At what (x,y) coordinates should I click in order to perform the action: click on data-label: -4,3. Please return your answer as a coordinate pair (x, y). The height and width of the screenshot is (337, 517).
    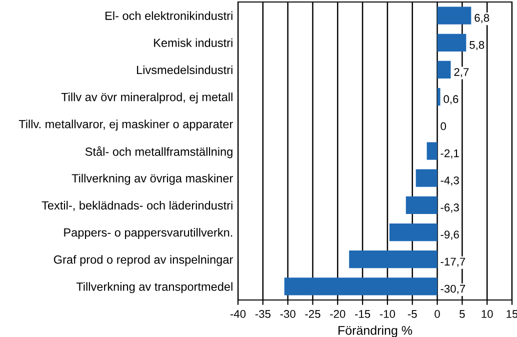
    Looking at the image, I should click on (449, 181).